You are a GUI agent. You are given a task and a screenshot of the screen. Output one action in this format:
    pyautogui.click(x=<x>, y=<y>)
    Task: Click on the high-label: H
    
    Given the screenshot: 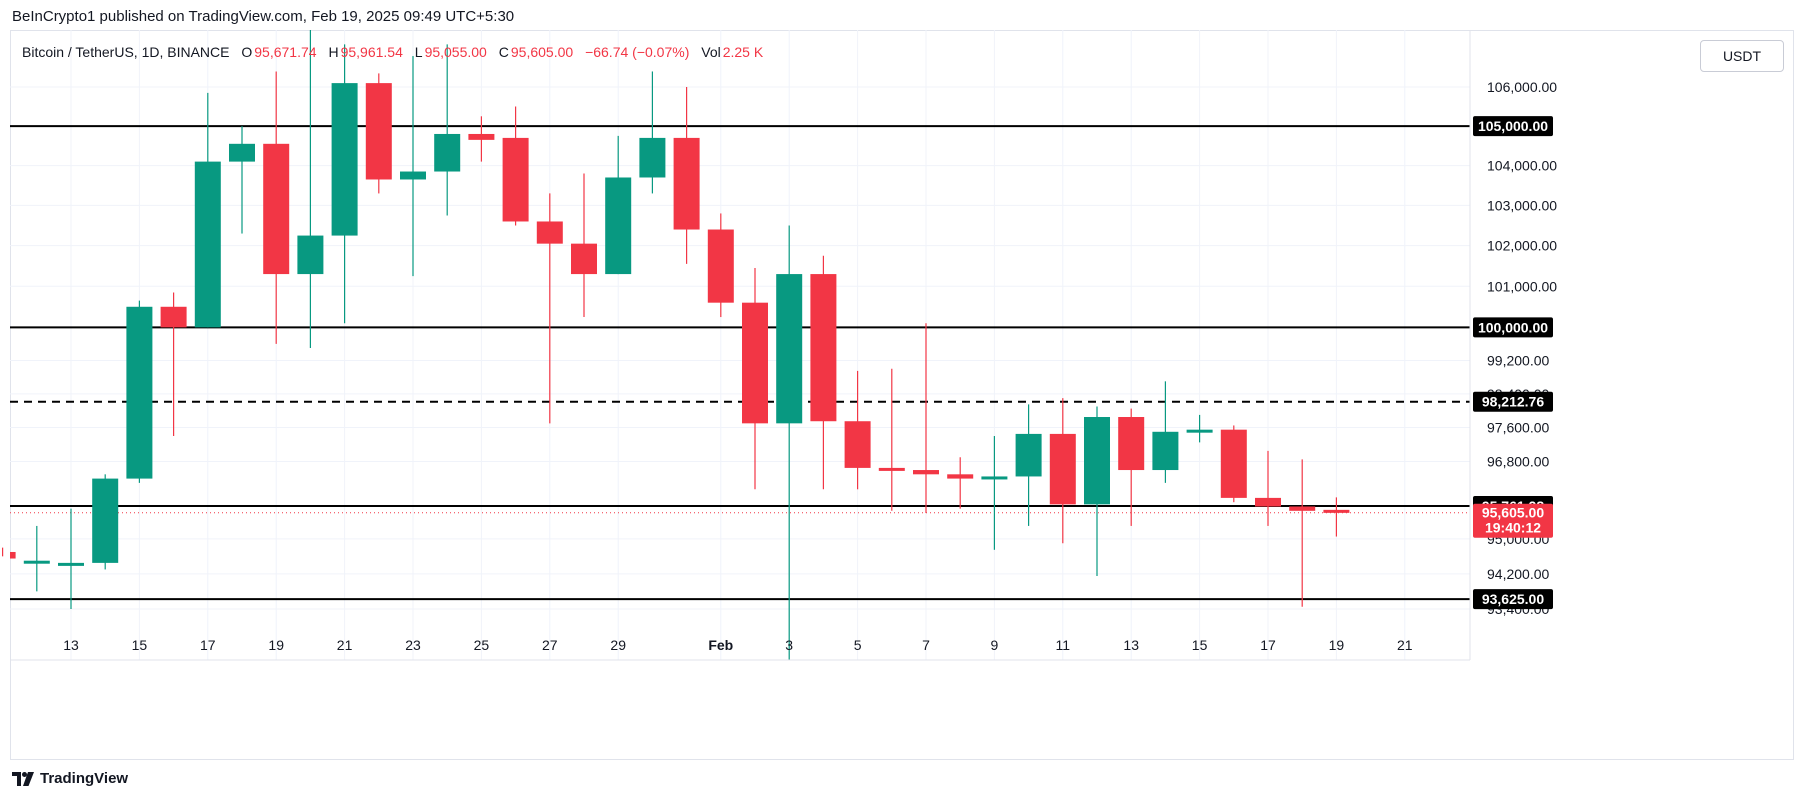 What is the action you would take?
    pyautogui.click(x=333, y=52)
    